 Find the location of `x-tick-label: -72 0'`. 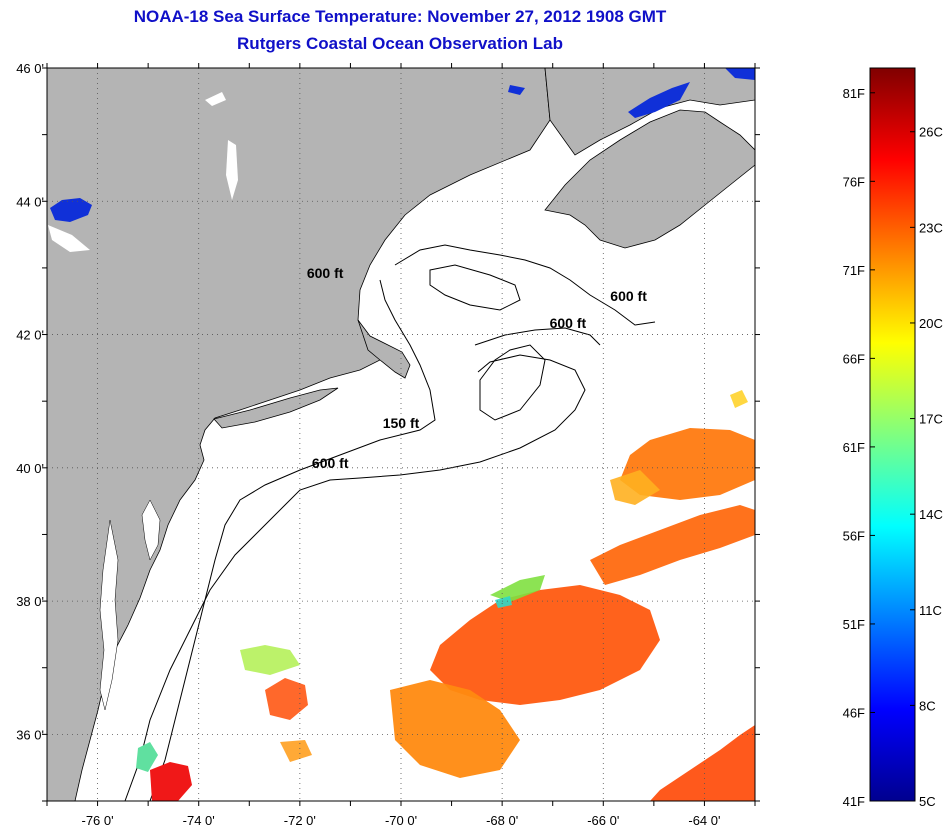

x-tick-label: -72 0' is located at coordinates (300, 820).